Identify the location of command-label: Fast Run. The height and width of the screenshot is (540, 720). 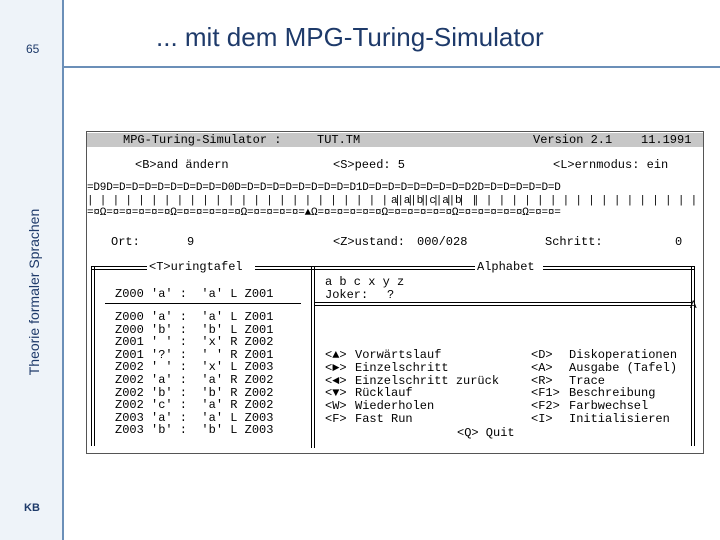
(384, 419).